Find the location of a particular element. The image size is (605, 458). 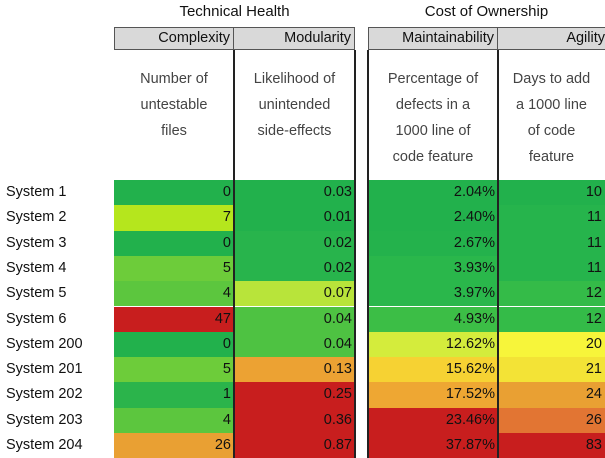

cell-maintainability: 2.04% is located at coordinates (433, 193).